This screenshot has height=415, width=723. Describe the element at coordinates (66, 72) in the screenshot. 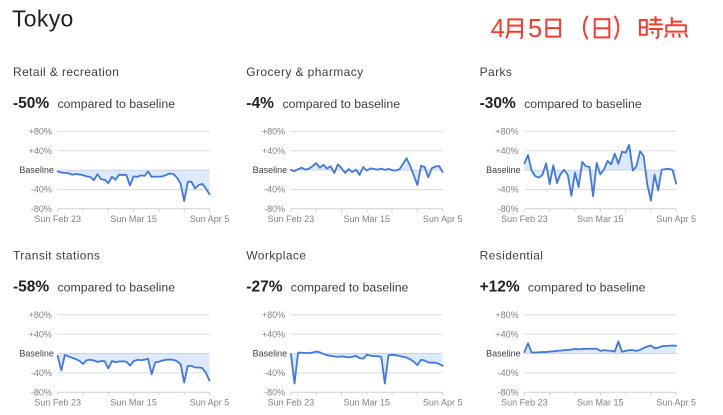

I see `svg-text: Retail & recreation` at that location.